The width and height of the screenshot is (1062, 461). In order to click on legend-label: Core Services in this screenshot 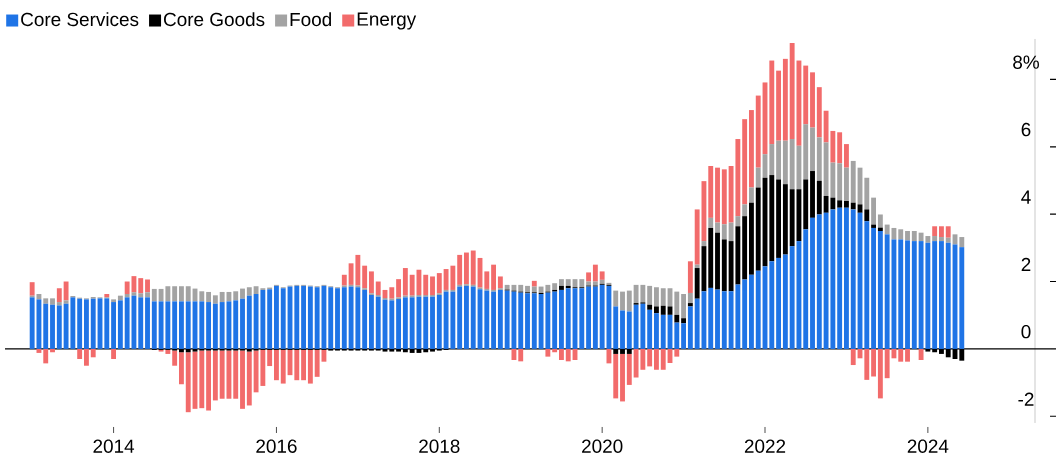, I will do `click(80, 19)`.